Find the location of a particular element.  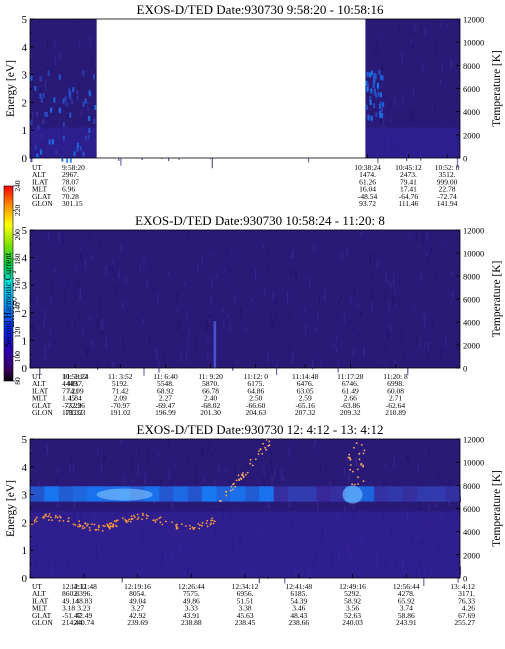

ephemeris-value: 76.33 is located at coordinates (466, 600).